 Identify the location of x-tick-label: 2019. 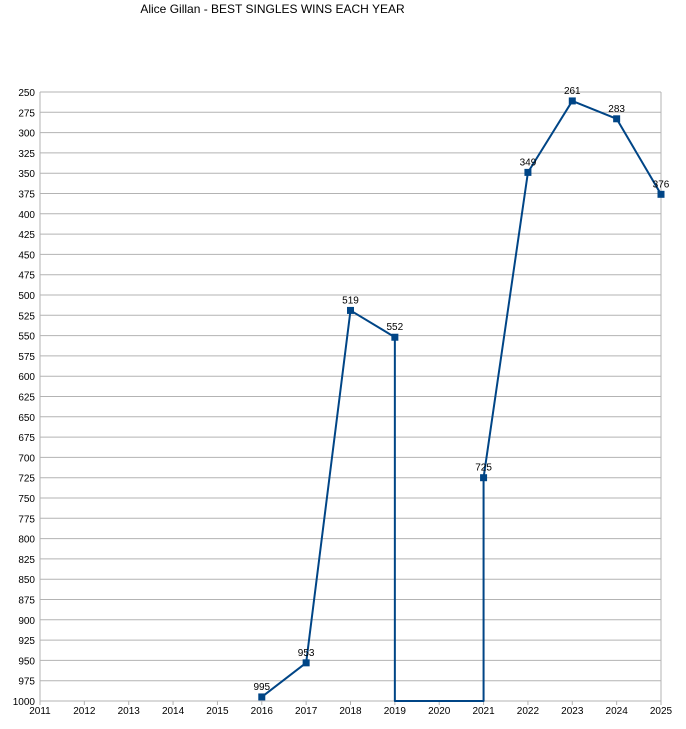
(395, 711).